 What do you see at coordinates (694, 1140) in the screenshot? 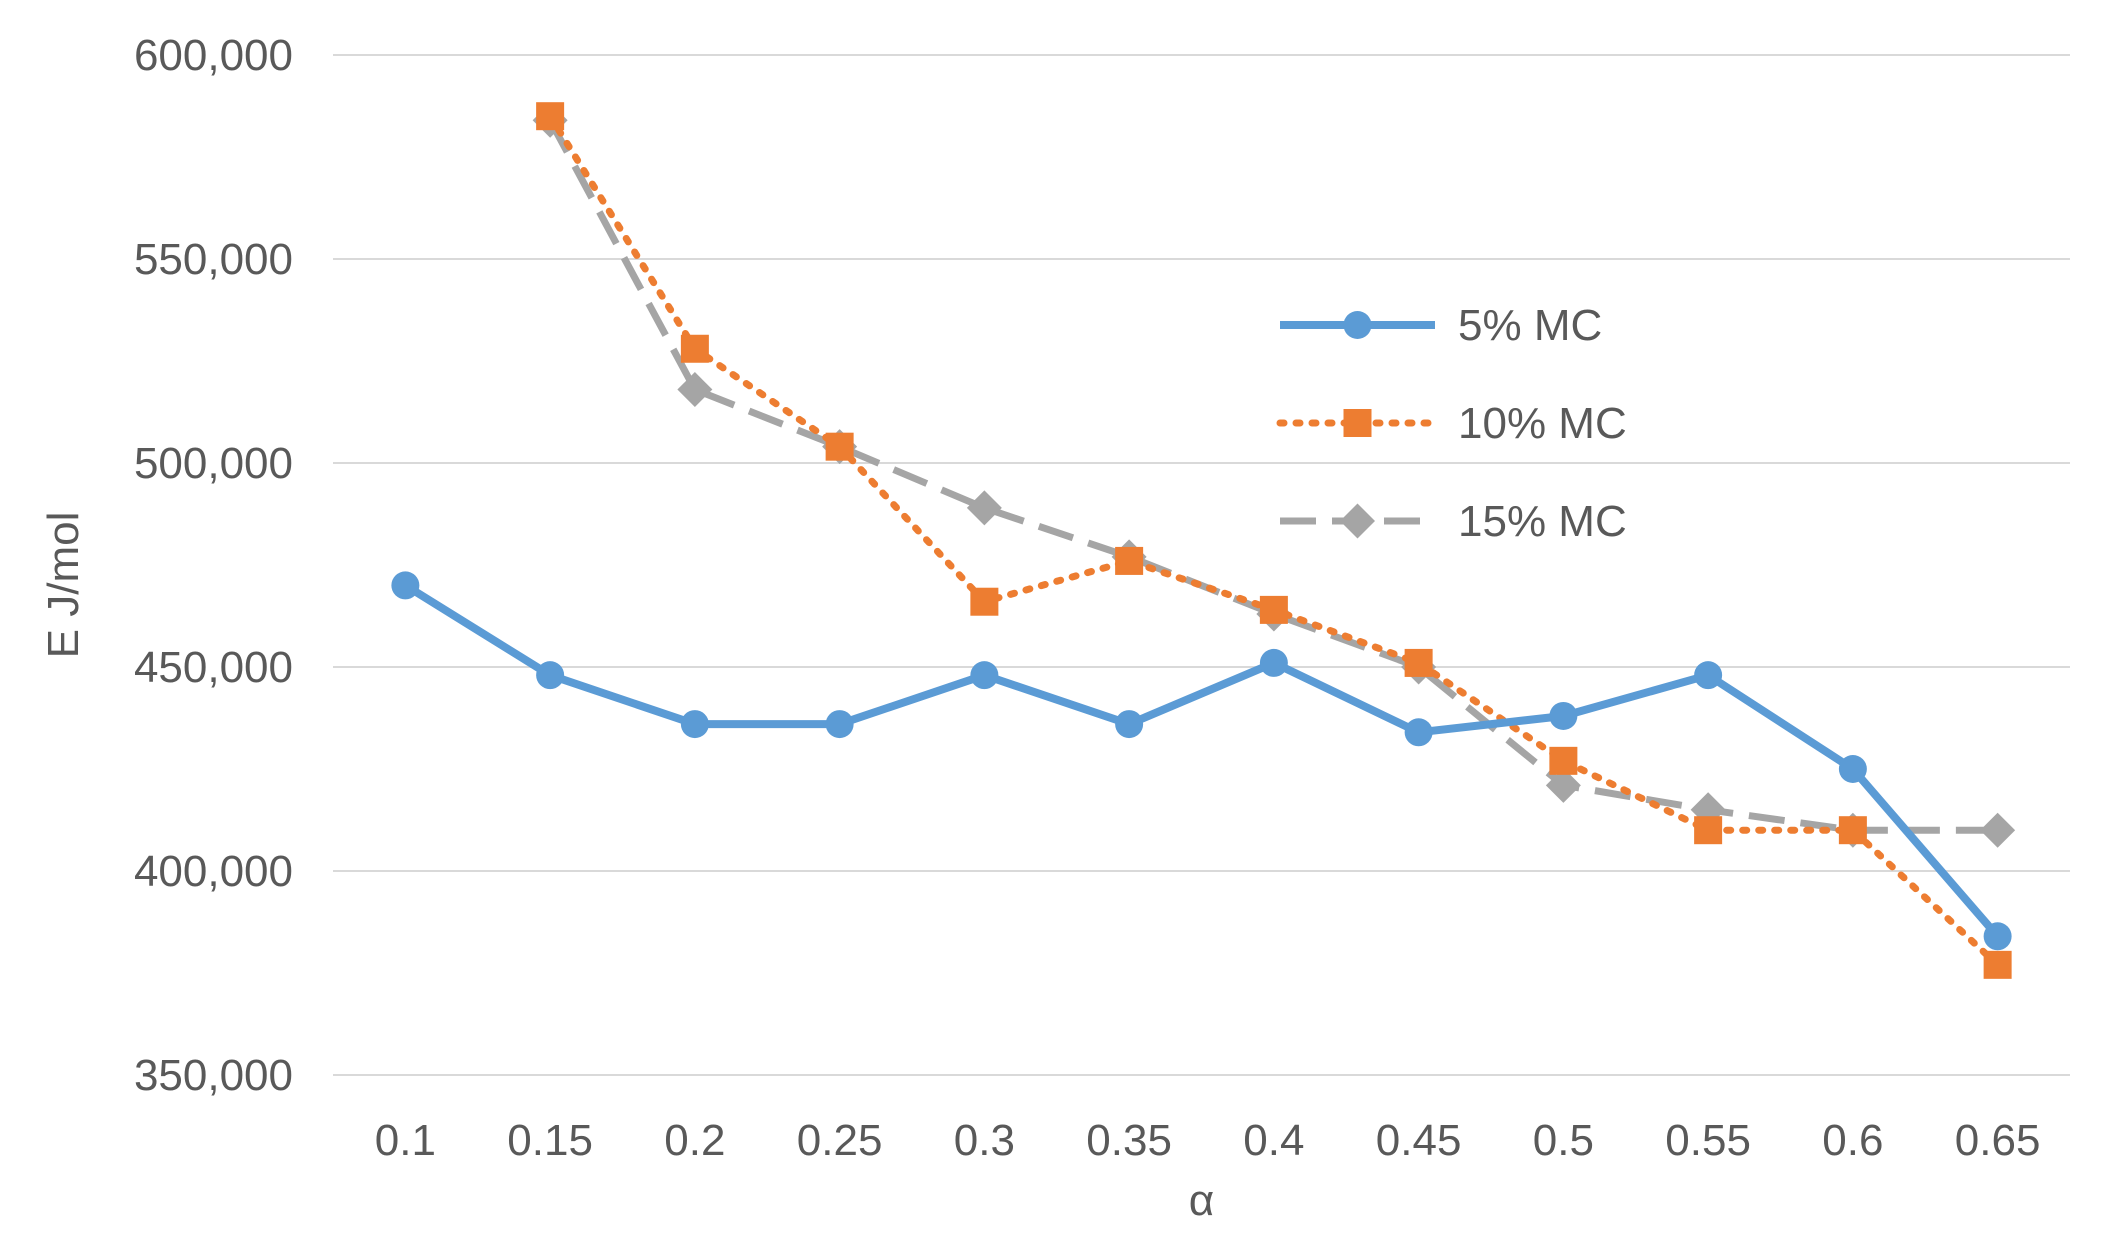
I see `x-tick-label: 0.2` at bounding box center [694, 1140].